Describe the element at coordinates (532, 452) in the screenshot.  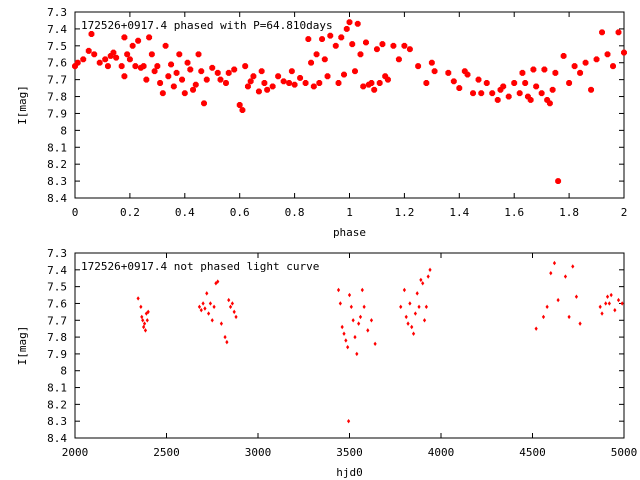
I see `x-tick-label: 4500` at that location.